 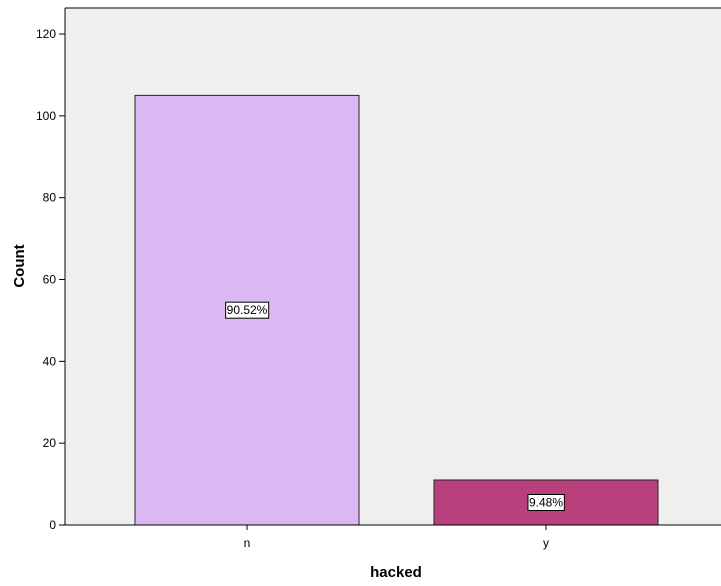 I want to click on y-tick-label: 120, so click(x=46, y=34).